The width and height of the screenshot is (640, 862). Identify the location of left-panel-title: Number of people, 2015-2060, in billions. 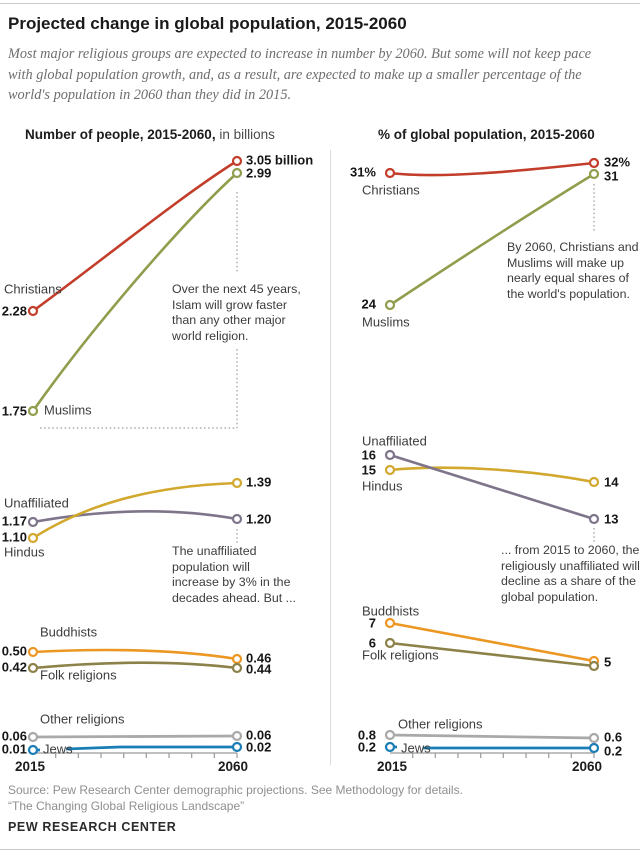
(150, 134).